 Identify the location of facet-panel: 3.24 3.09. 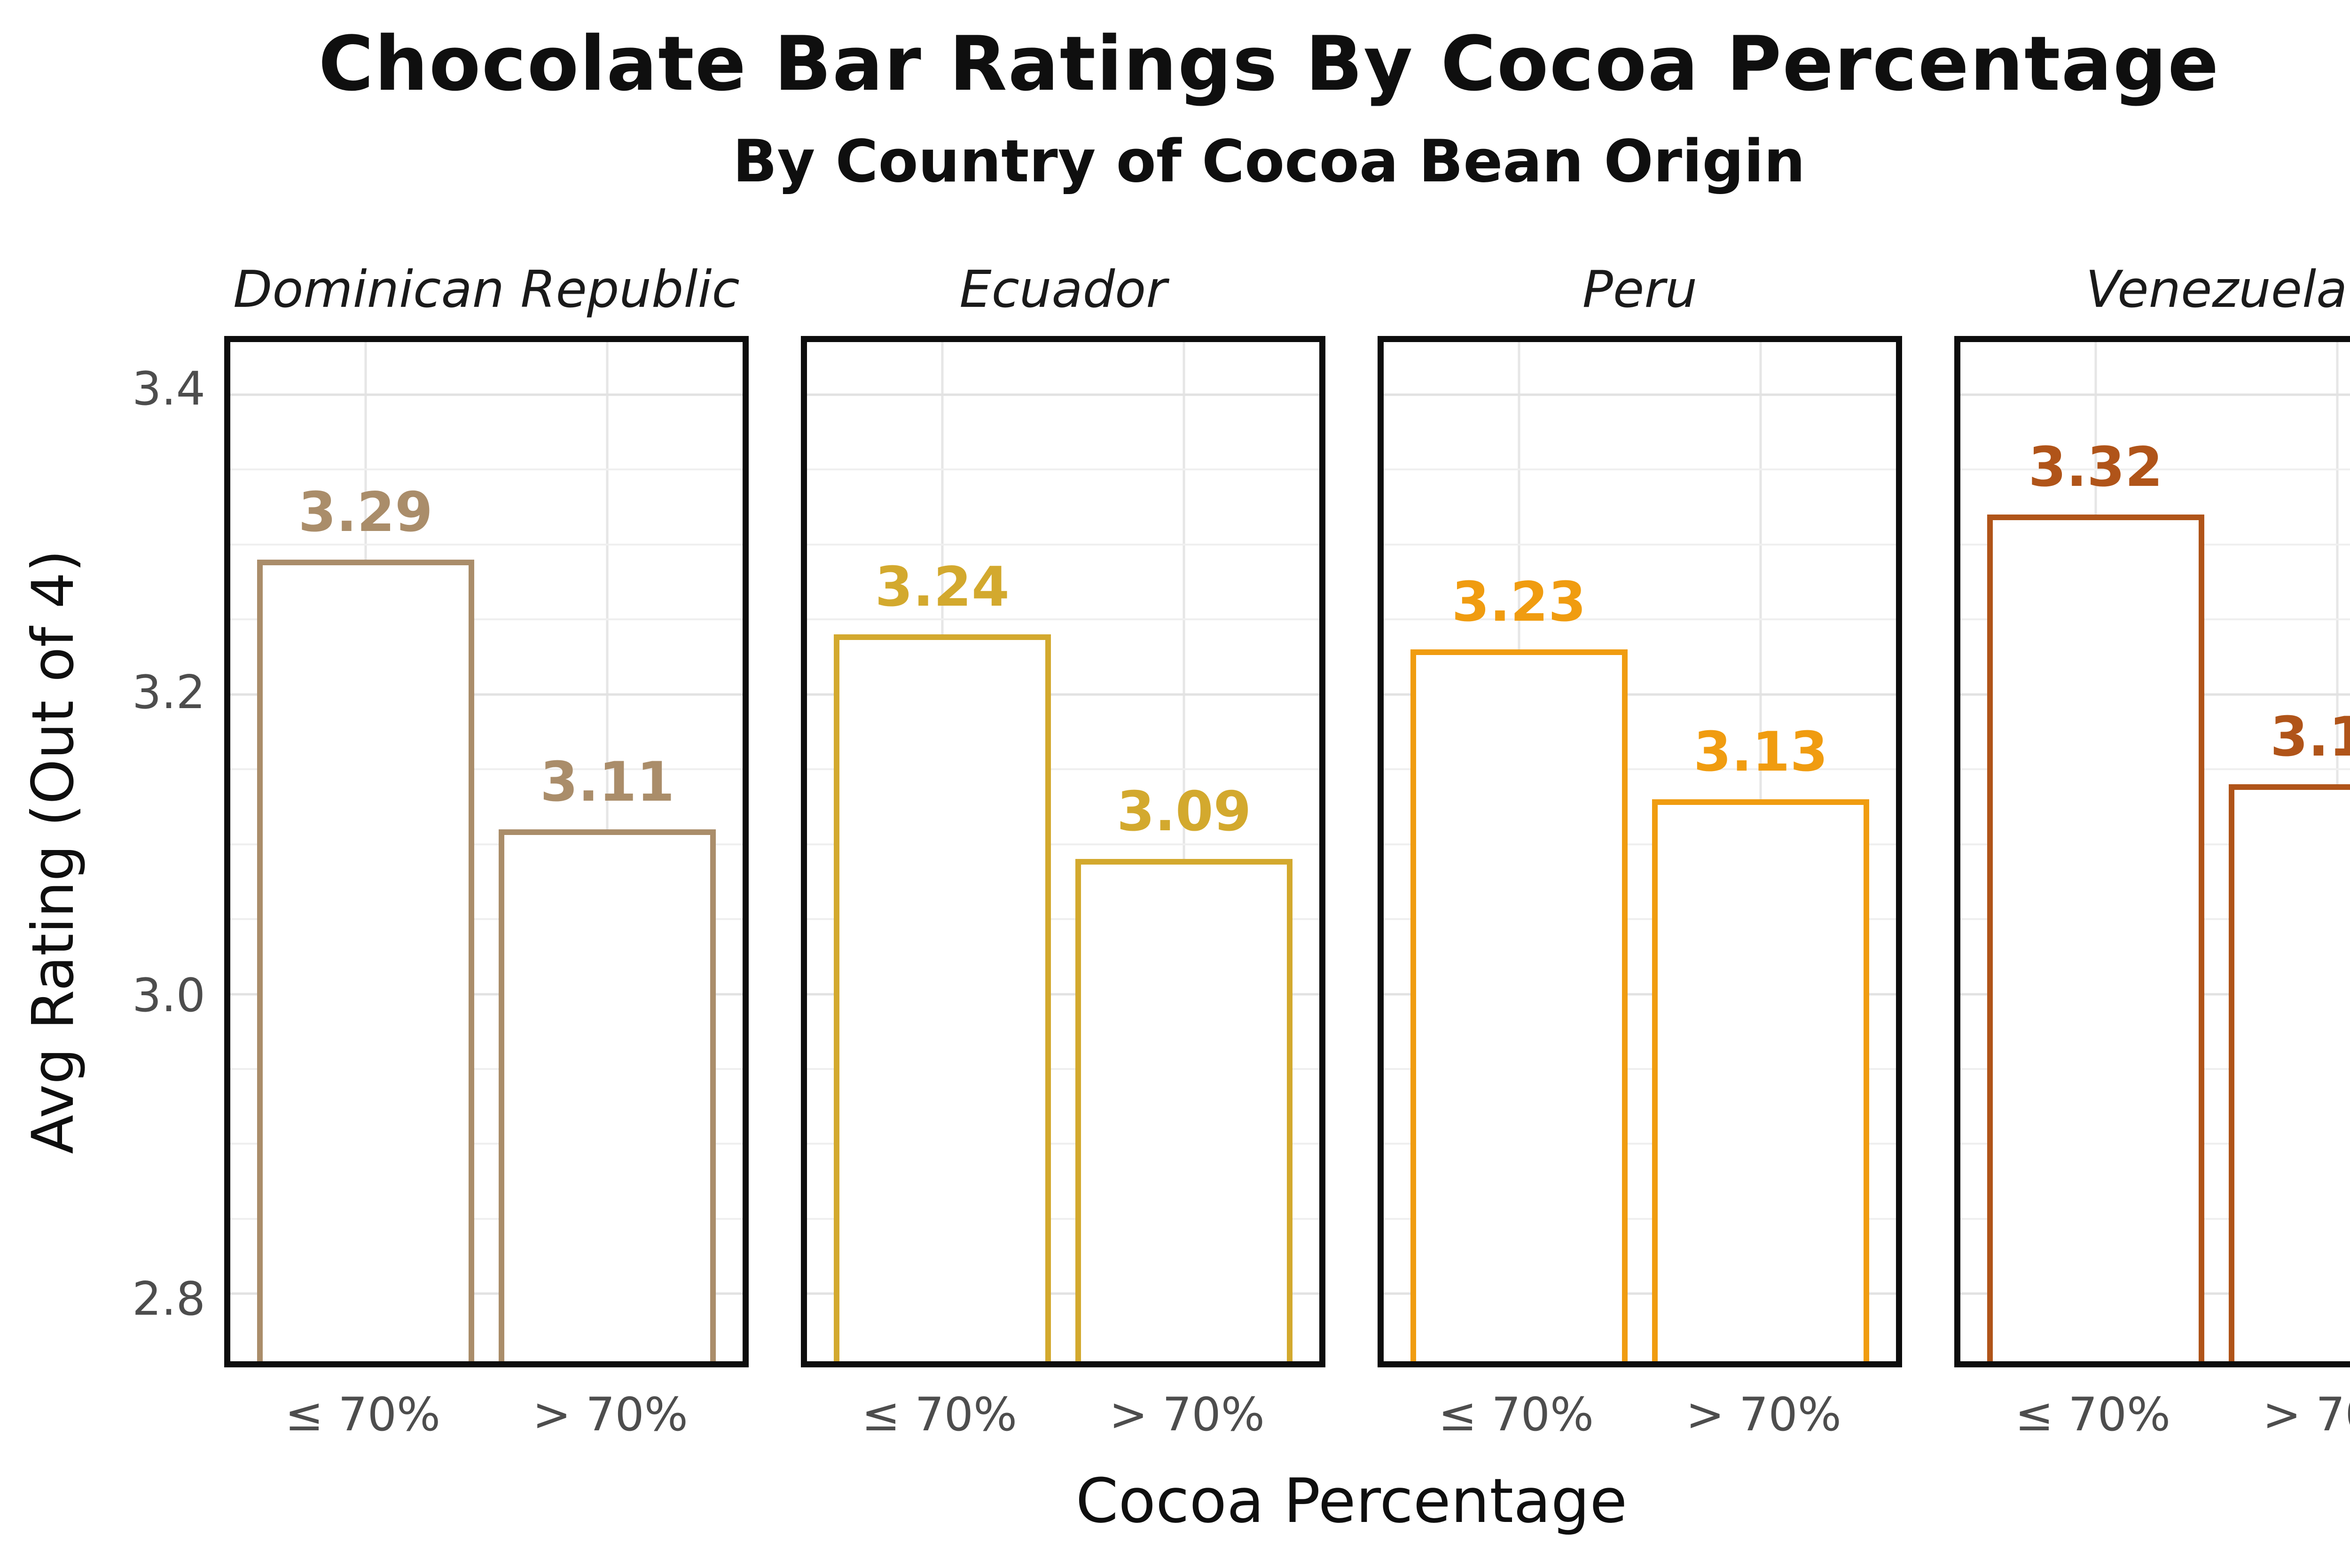
(1063, 852).